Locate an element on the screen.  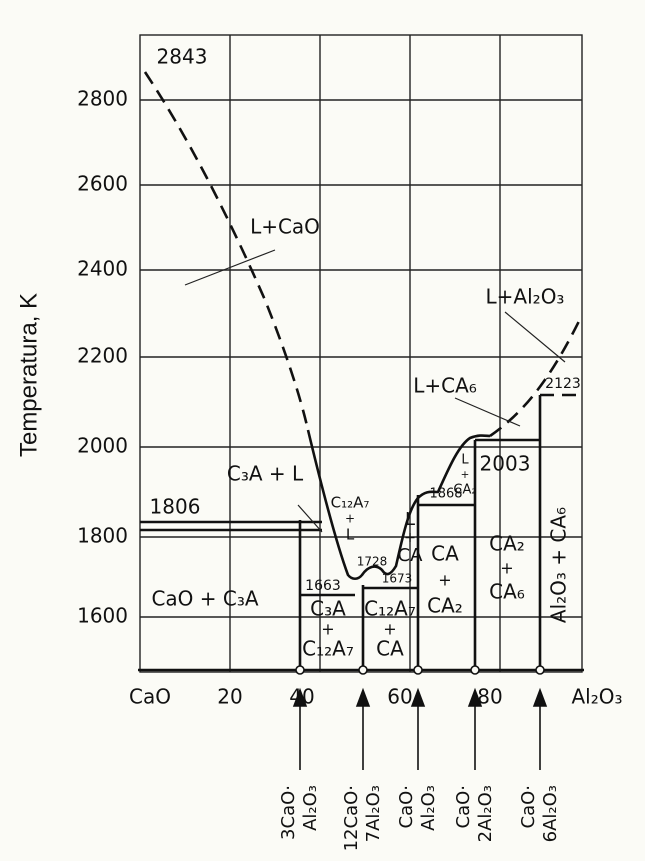
y-tick-label: 2200 is located at coordinates (102, 356).